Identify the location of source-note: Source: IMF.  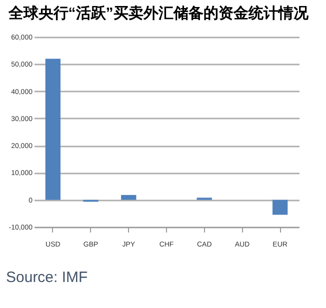
(47, 277).